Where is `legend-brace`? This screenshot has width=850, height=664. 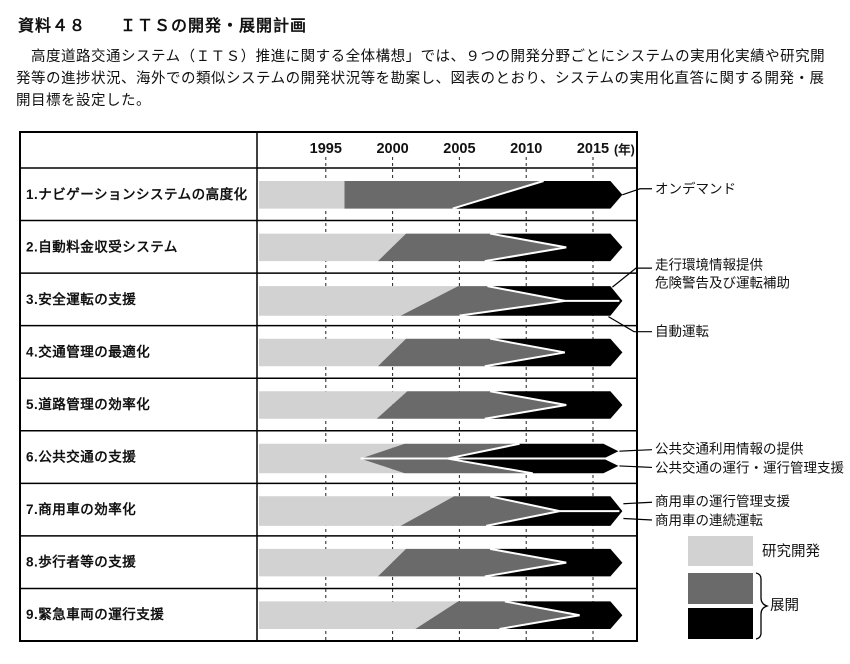
legend-brace is located at coordinates (762, 606).